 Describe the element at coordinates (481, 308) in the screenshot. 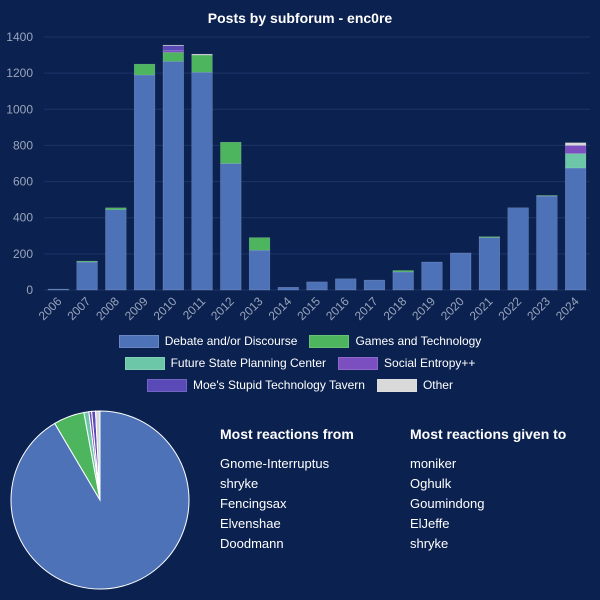

I see `x-tick-label: 2021` at that location.